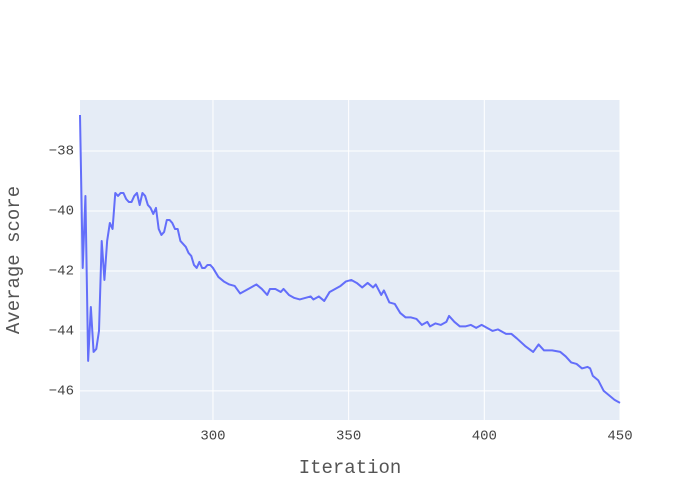  What do you see at coordinates (61, 152) in the screenshot?
I see `y-tick-label: −38` at bounding box center [61, 152].